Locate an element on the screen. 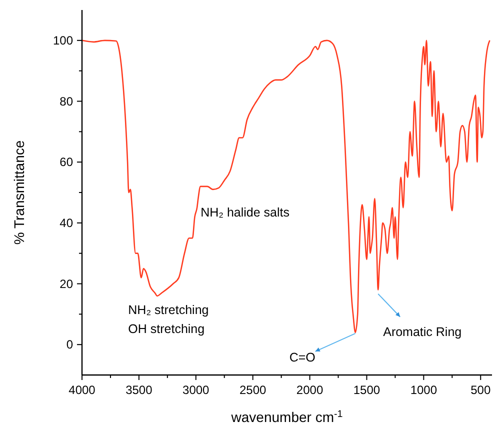 This screenshot has height=435, width=494. y-tick-label: 60 is located at coordinates (67, 162).